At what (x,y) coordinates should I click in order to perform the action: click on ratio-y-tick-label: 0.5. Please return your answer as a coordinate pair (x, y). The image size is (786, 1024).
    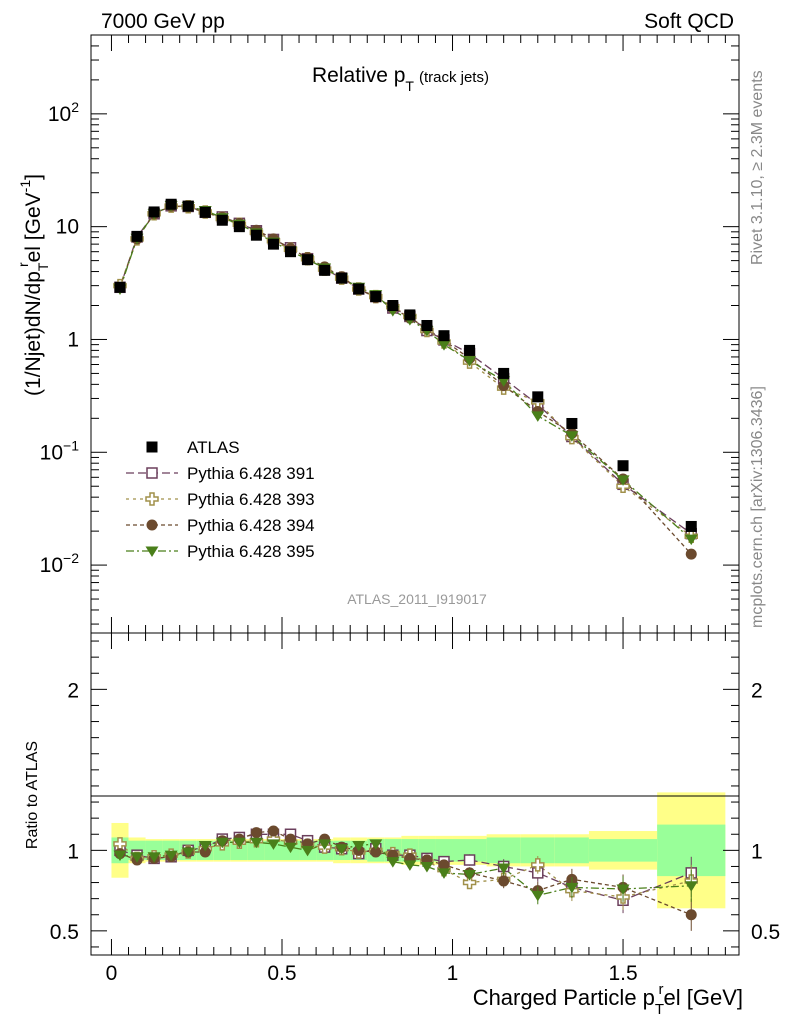
    Looking at the image, I should click on (64, 932).